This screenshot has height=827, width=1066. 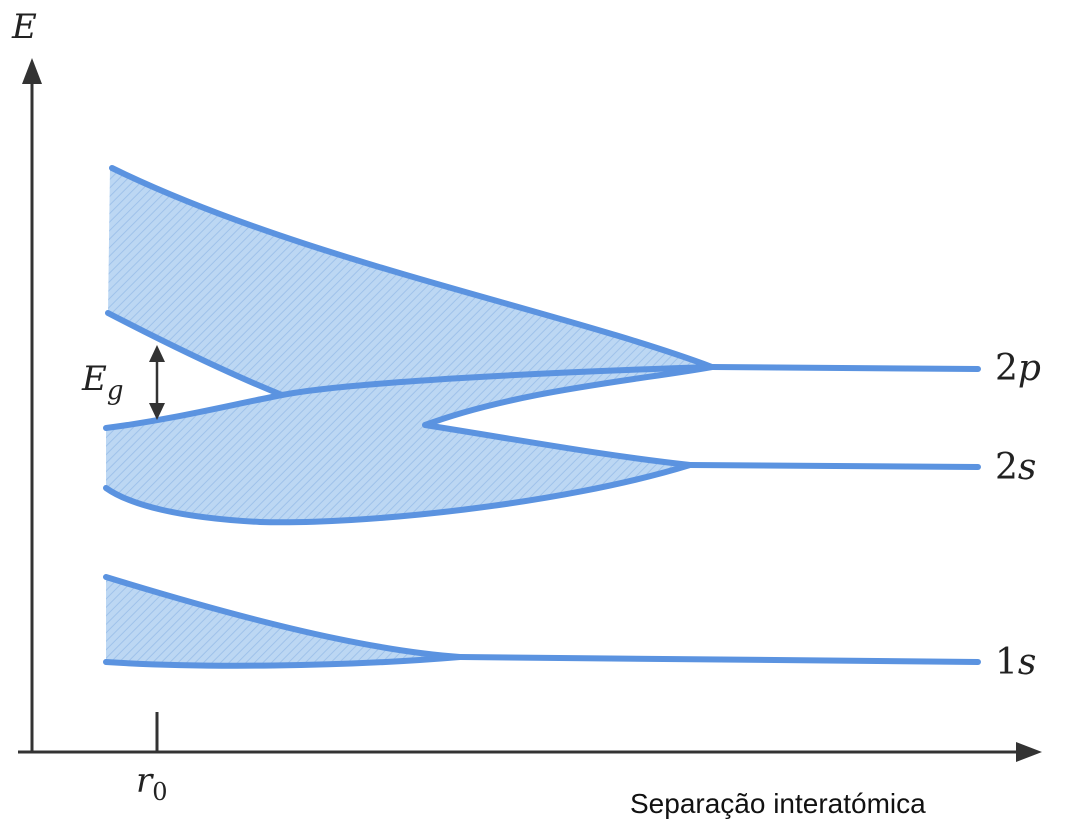 What do you see at coordinates (283, 661) in the screenshot?
I see `band-1s-lower-edge` at bounding box center [283, 661].